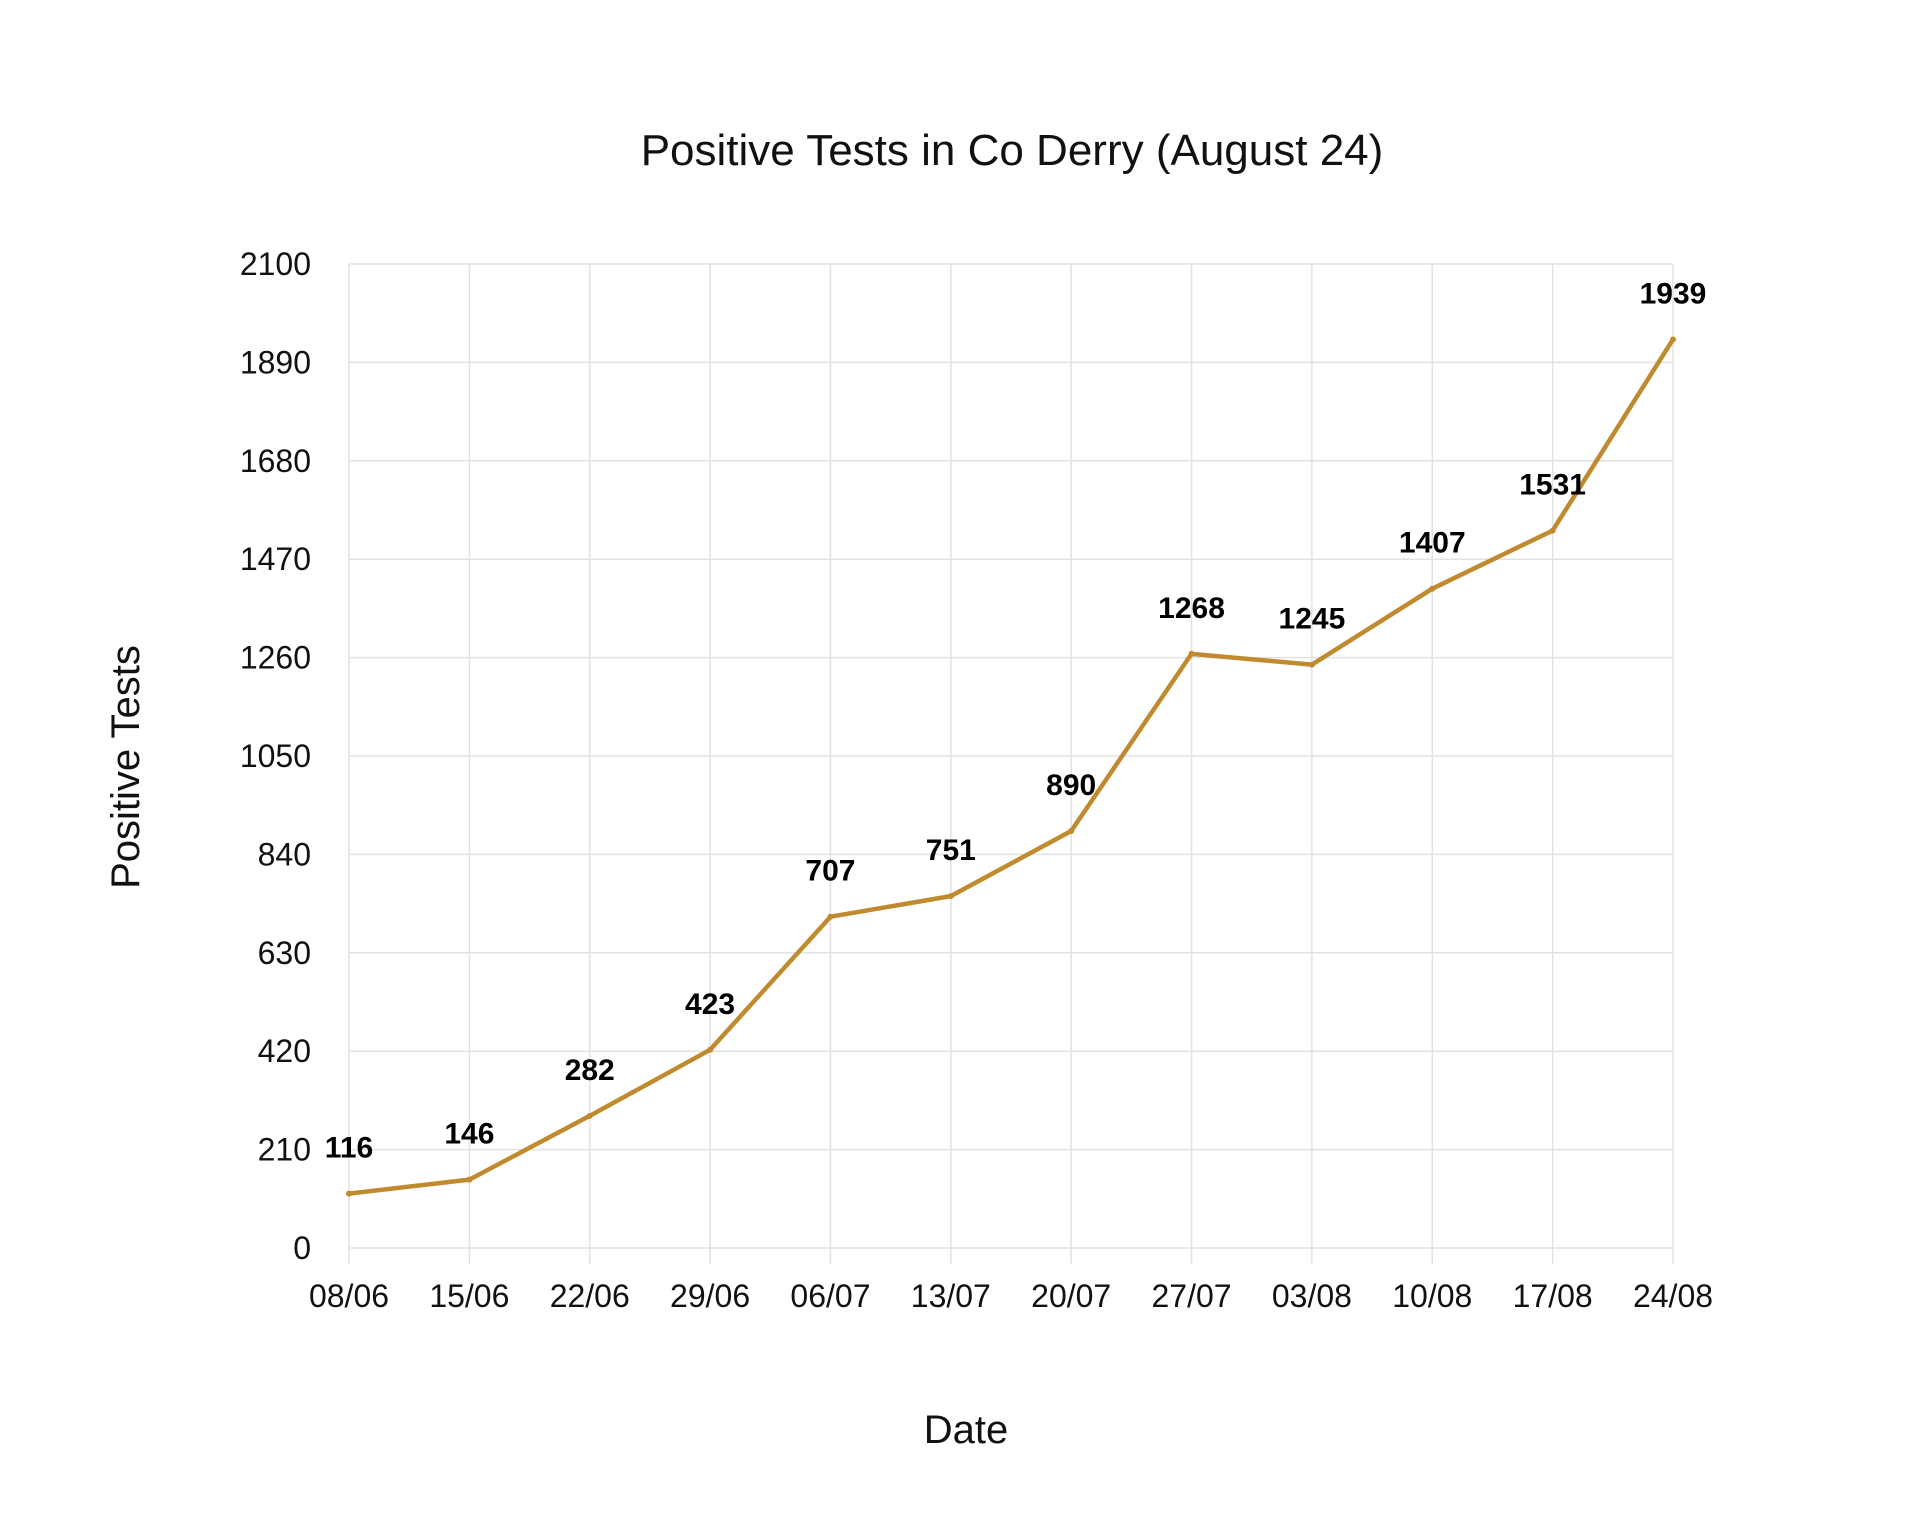 The width and height of the screenshot is (1920, 1529). Describe the element at coordinates (1191, 608) in the screenshot. I see `data-label: 1268` at that location.